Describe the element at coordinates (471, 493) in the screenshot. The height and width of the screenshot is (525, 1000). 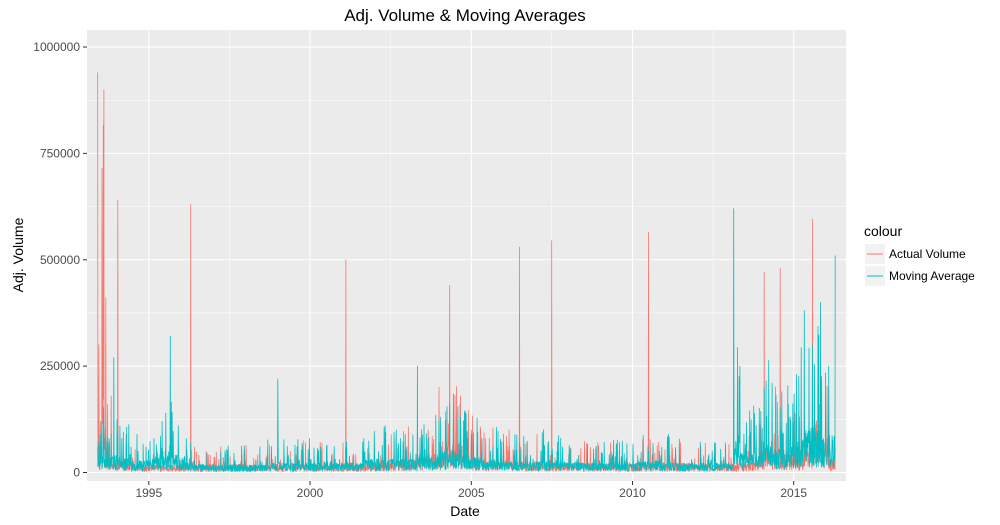
I see `x-tick-label: 2005` at that location.